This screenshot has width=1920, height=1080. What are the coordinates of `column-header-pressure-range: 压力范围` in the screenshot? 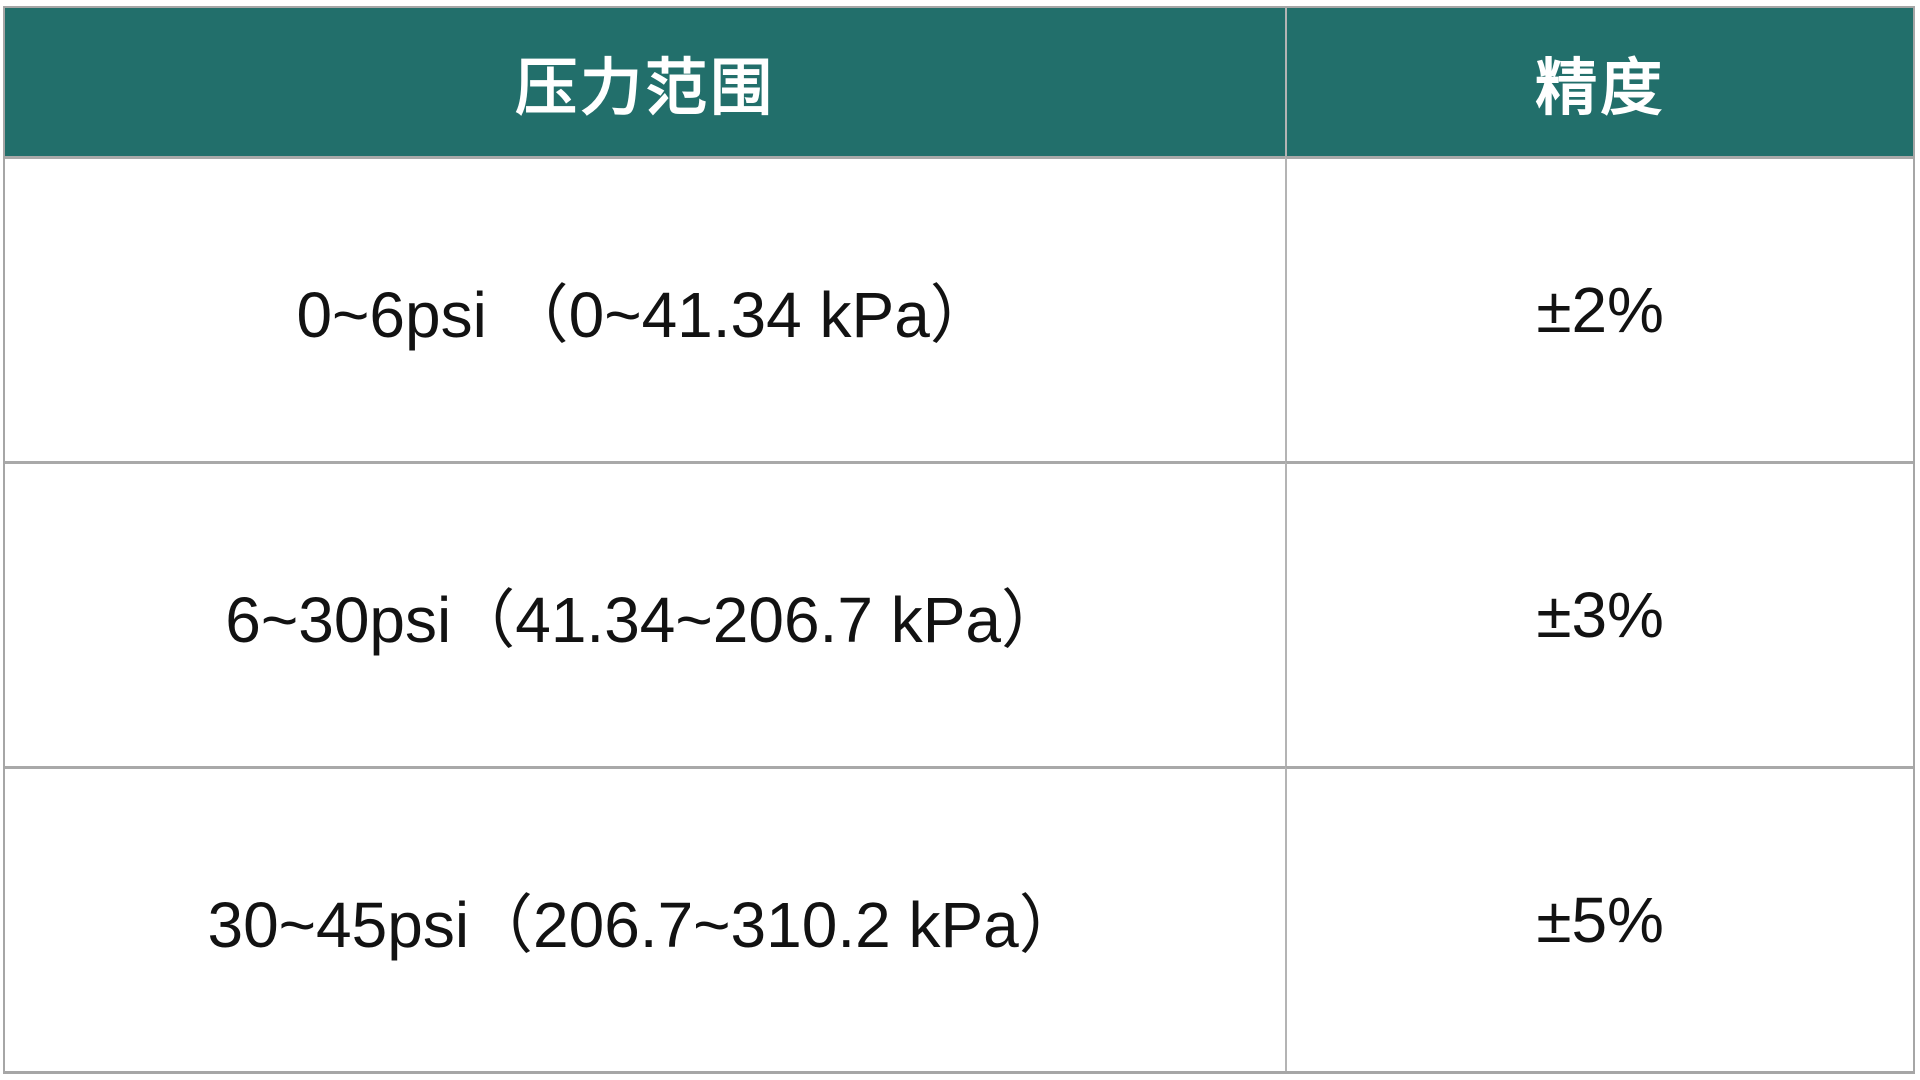 It's located at (645, 82).